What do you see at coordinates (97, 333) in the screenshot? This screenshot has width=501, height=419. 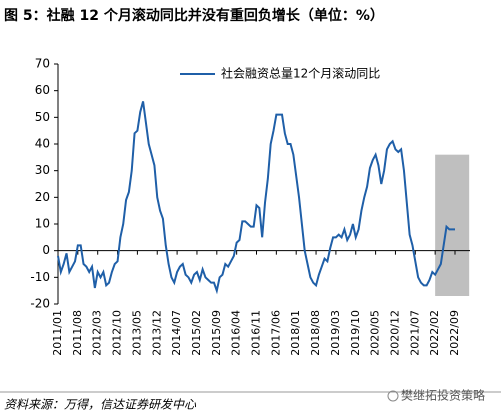 I see `x-tick-label: 2012/03` at bounding box center [97, 333].